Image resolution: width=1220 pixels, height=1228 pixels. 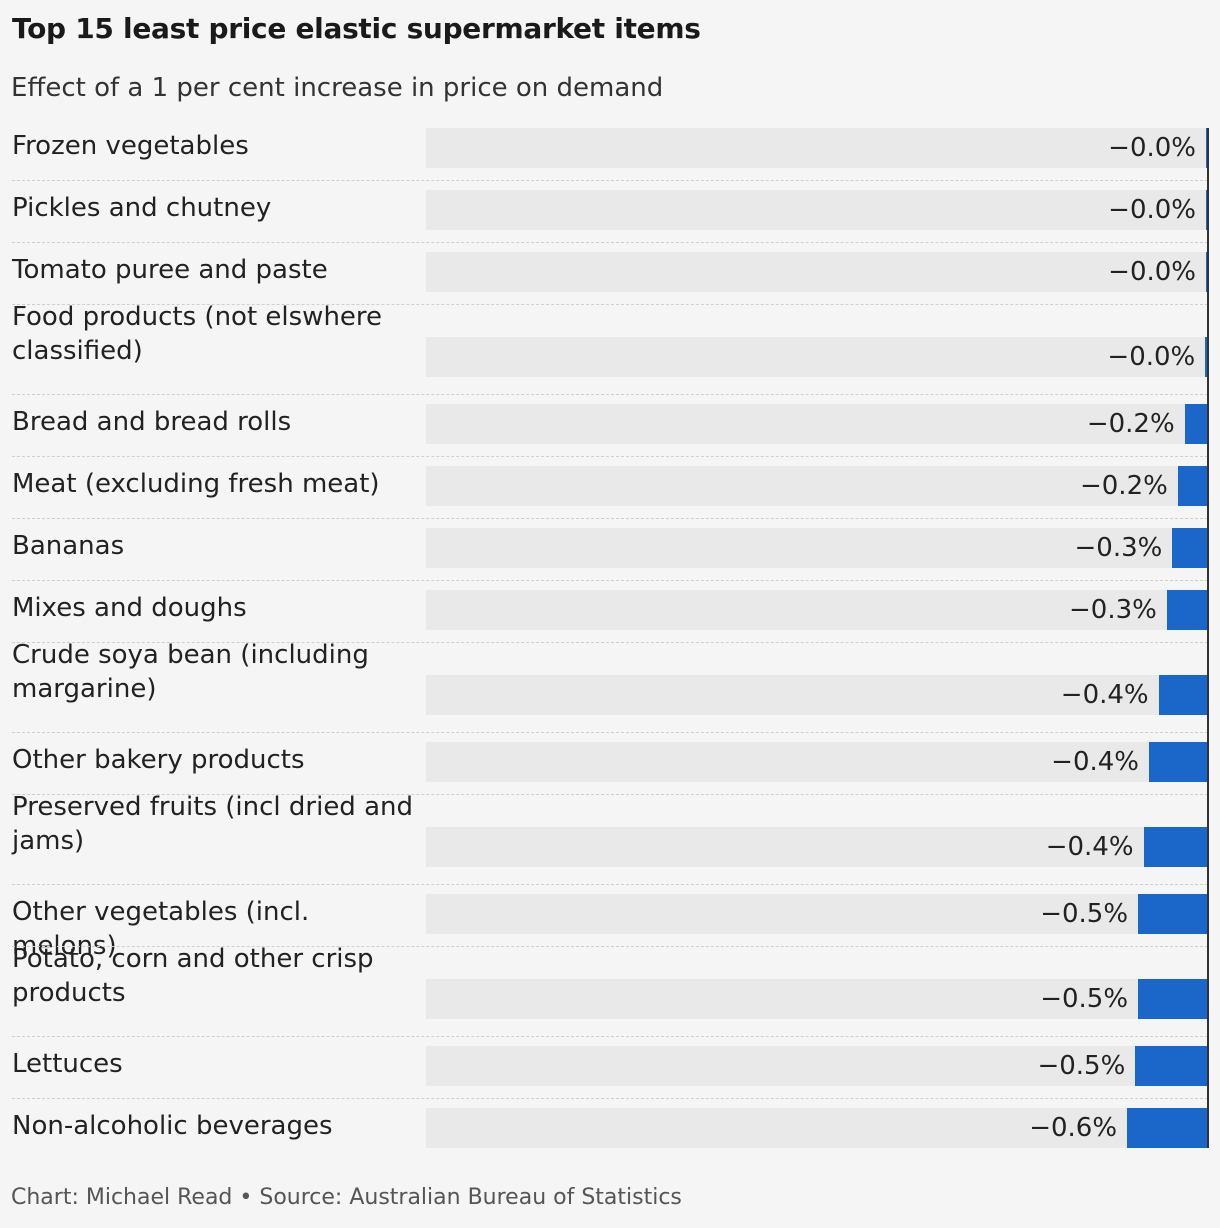 What do you see at coordinates (129, 608) in the screenshot?
I see `category-label: Mixes and doughs` at bounding box center [129, 608].